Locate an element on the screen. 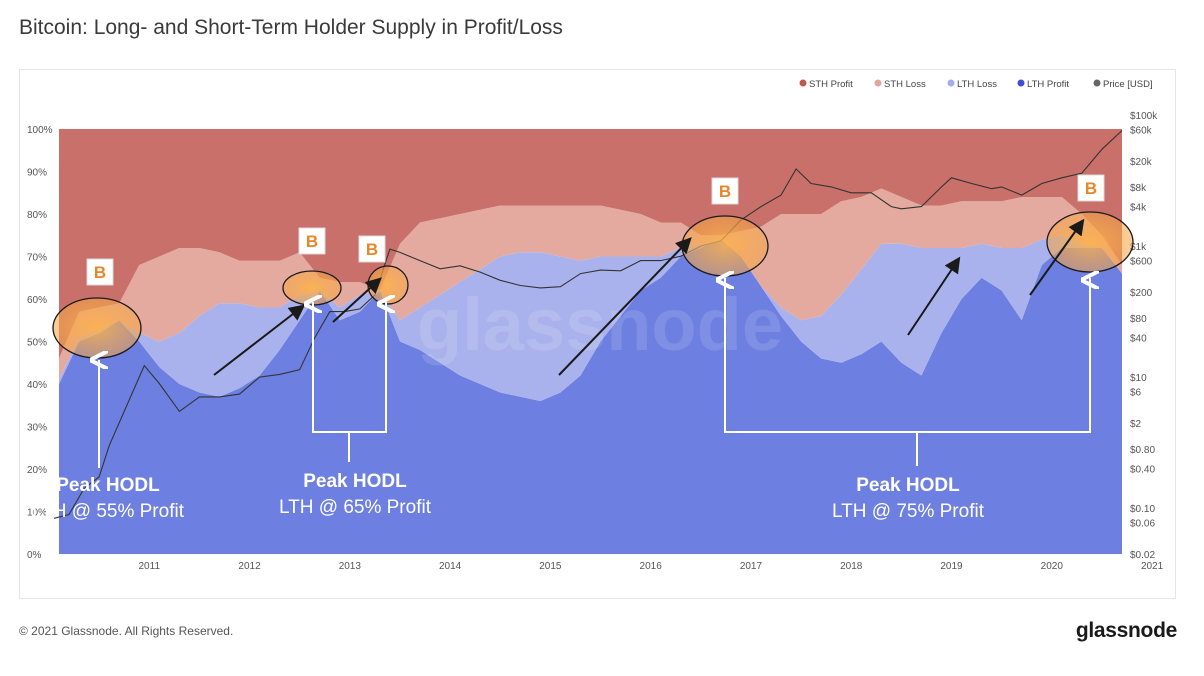  legend-label: STH Profit is located at coordinates (831, 84).